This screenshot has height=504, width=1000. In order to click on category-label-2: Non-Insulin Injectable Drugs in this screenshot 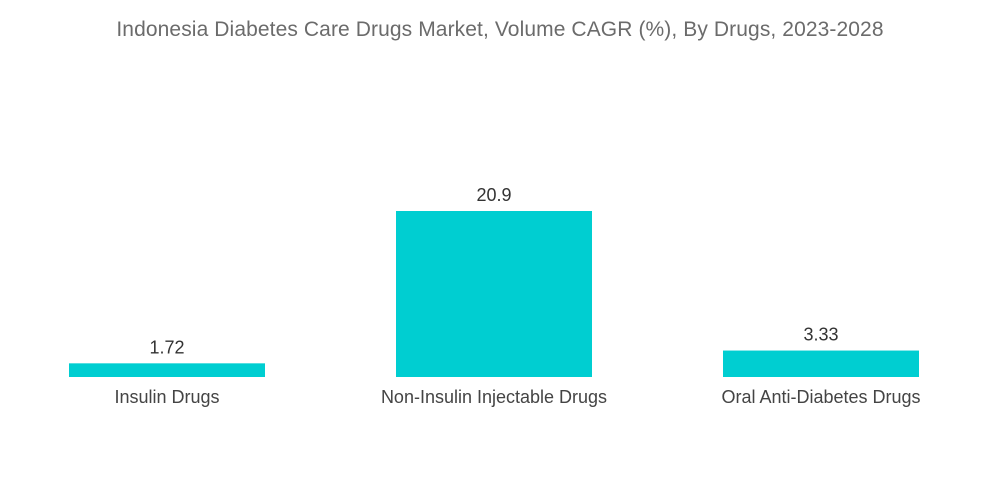, I will do `click(494, 397)`.